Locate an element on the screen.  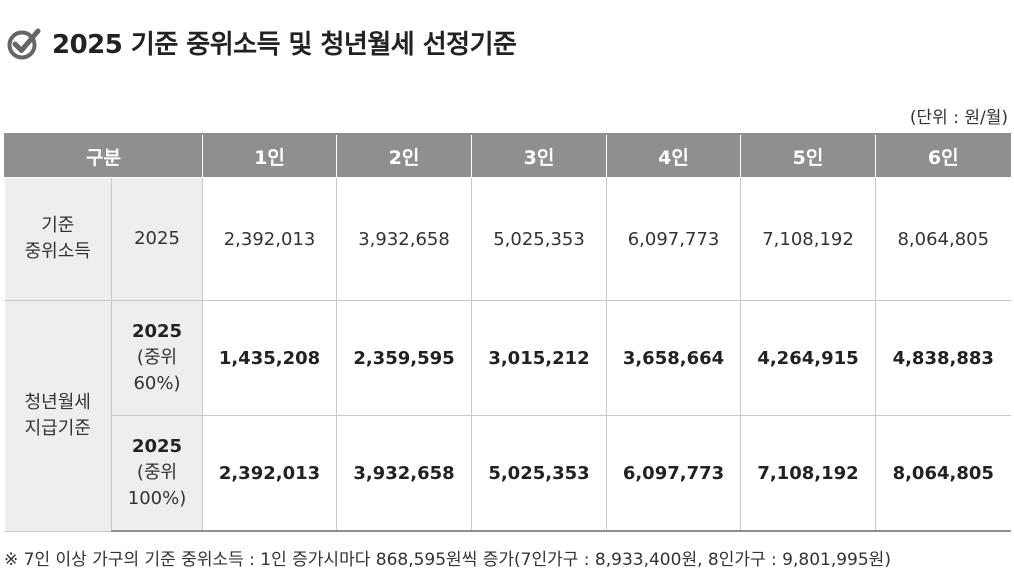
header-row: 구분 1인 2인 3인 4인 5인 6인 is located at coordinates (507, 155).